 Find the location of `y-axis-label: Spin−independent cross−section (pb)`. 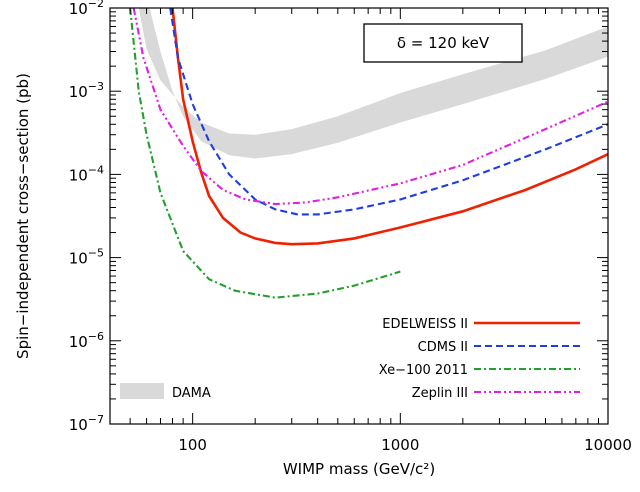

y-axis-label: Spin−independent cross−section (pb) is located at coordinates (23, 216).